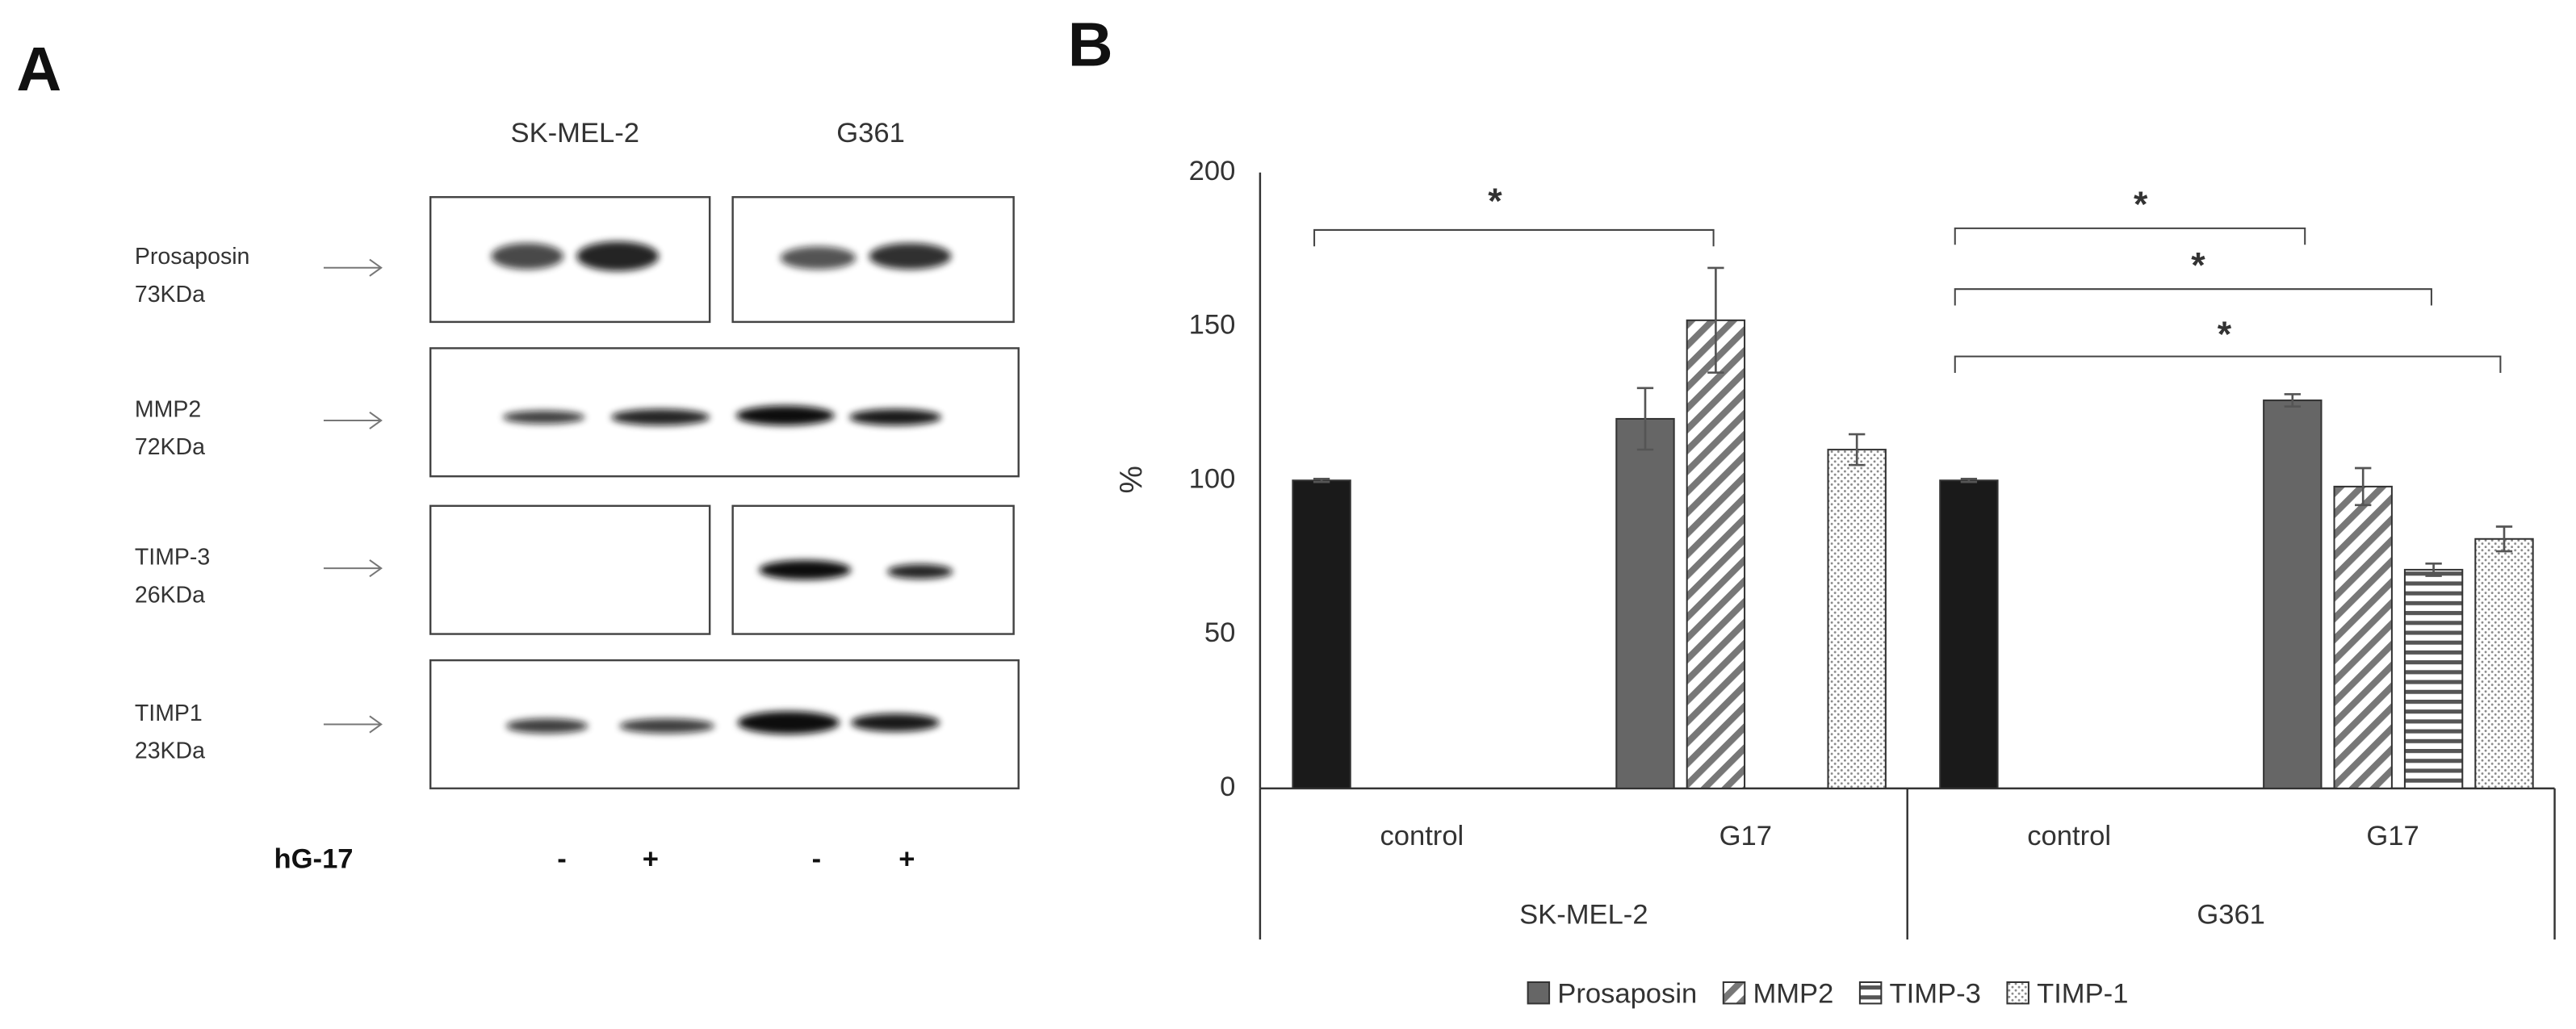  I want to click on protein-label: TIMP-3, so click(172, 557).